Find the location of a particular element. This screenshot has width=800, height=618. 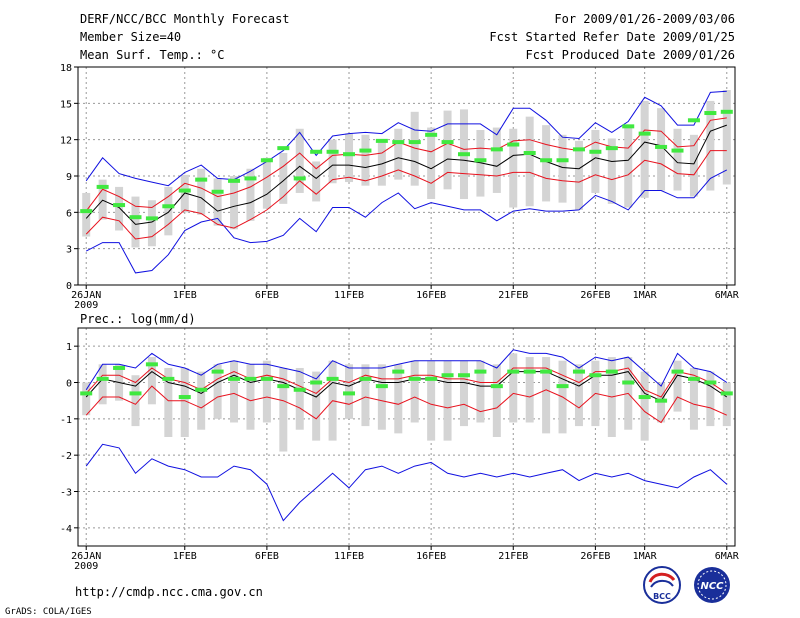

precip-xtick-label: 11FEB is located at coordinates (349, 556).